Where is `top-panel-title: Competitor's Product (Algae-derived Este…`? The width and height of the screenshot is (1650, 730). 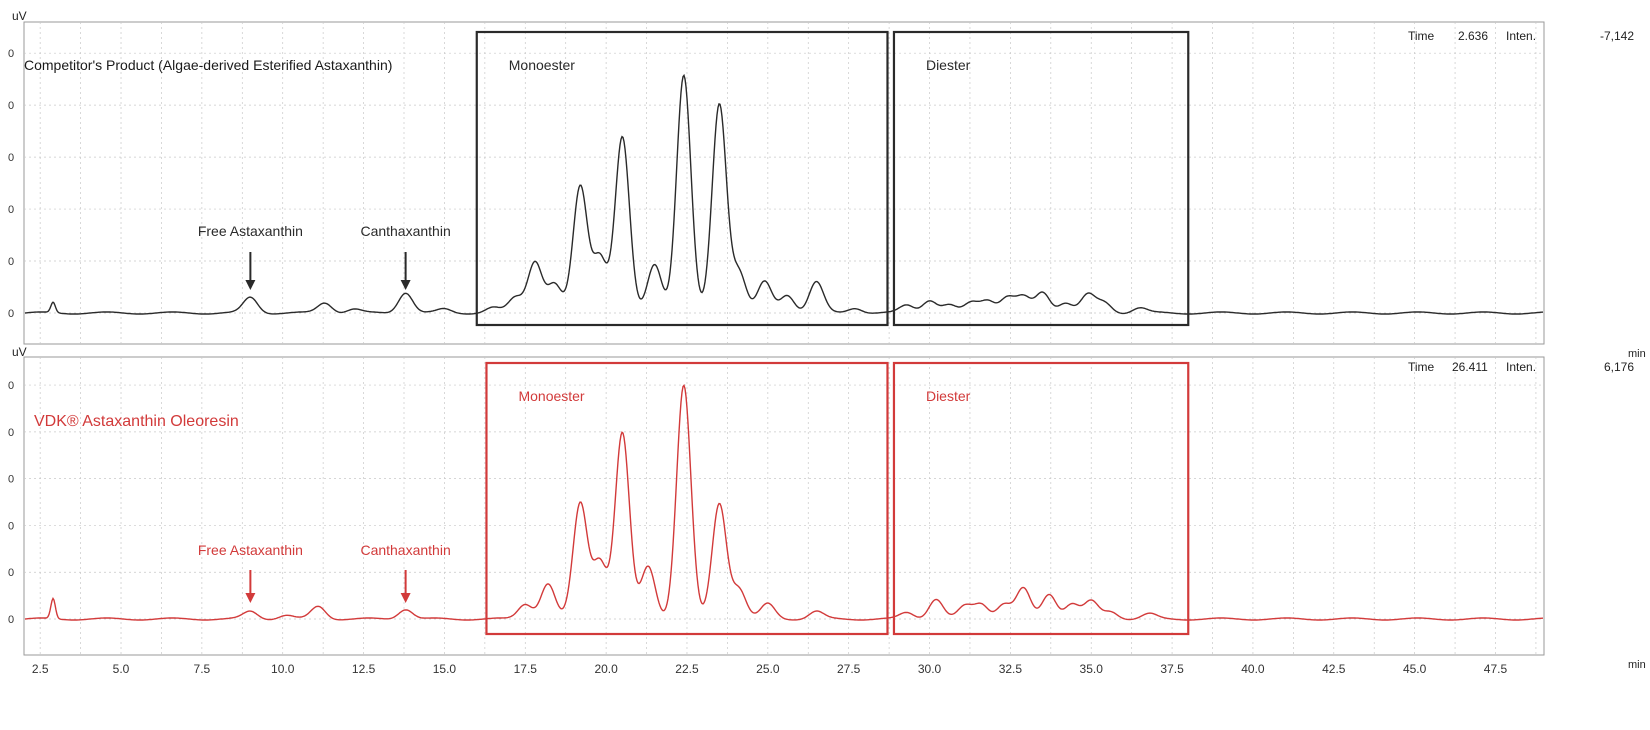
top-panel-title: Competitor's Product (Algae-derived Este… is located at coordinates (208, 65).